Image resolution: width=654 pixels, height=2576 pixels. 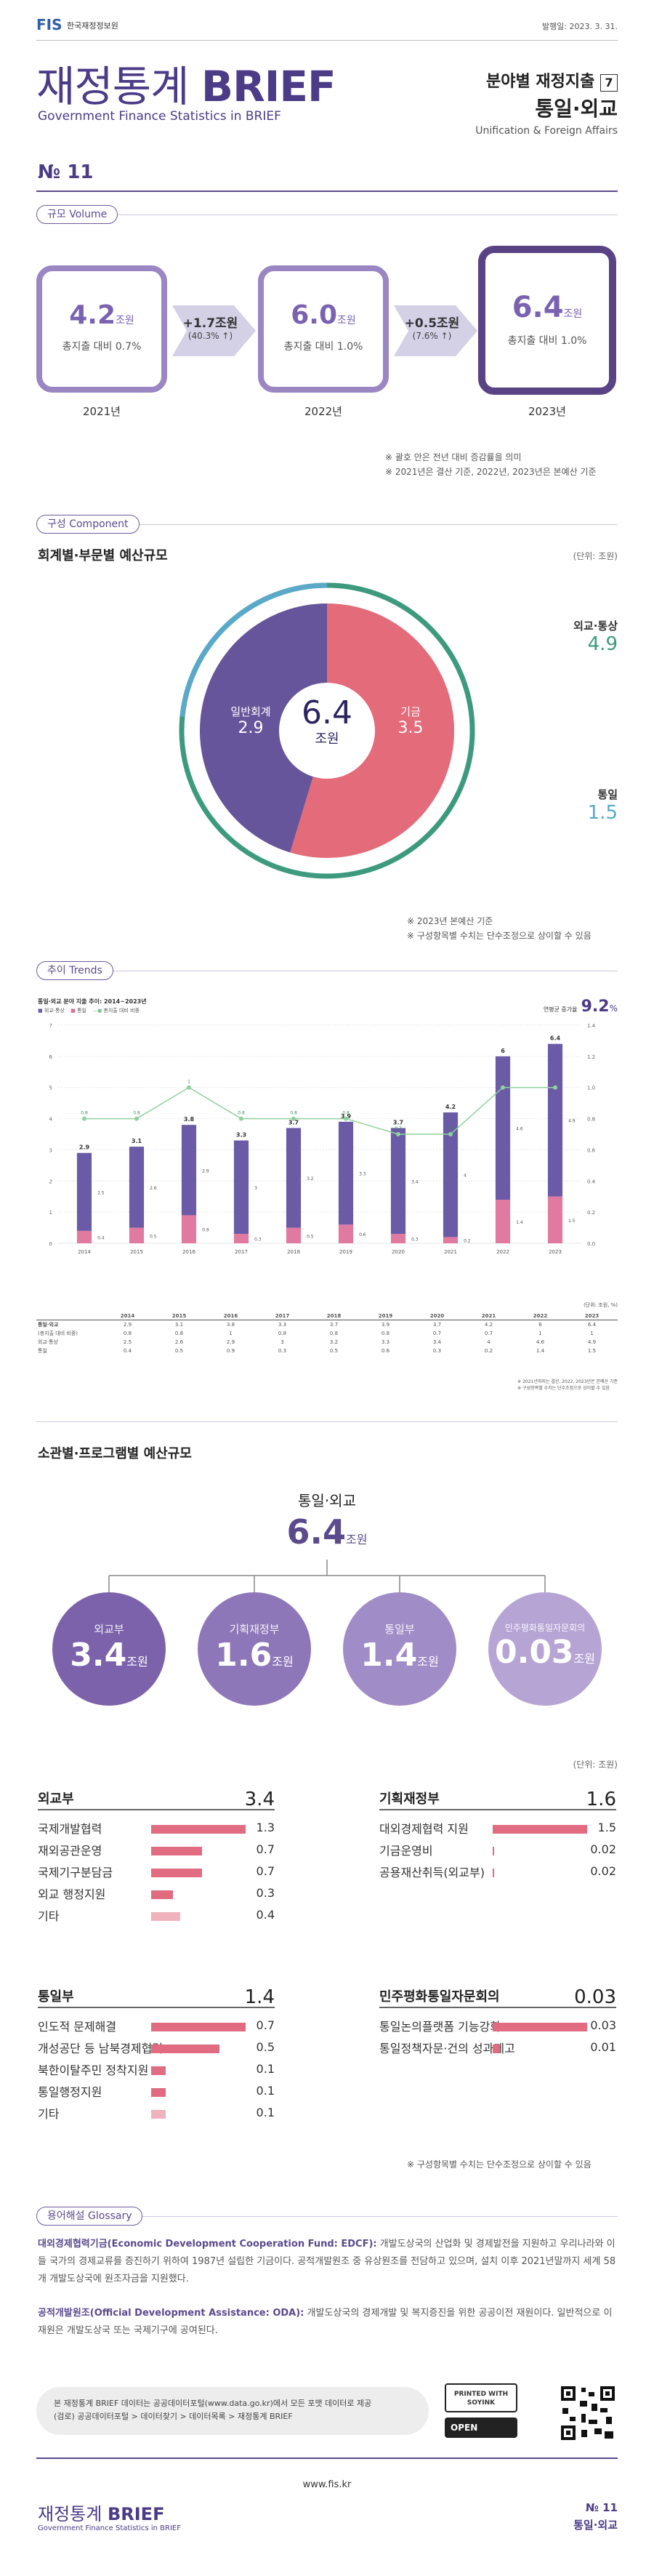 I want to click on program-item-label: 대외경제협력 지원, so click(x=424, y=1829).